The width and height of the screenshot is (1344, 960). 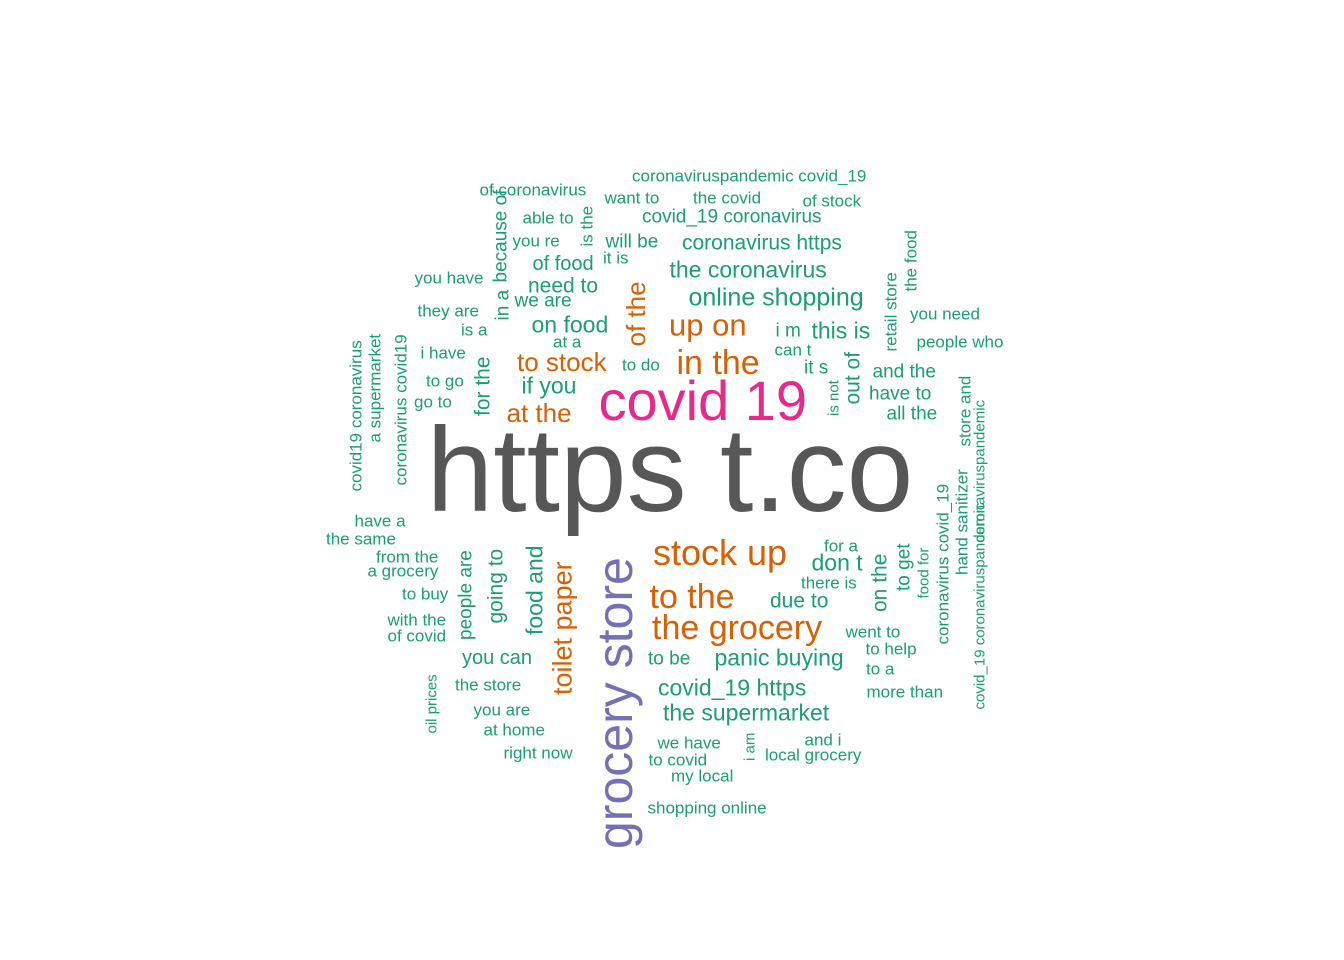 What do you see at coordinates (945, 314) in the screenshot?
I see `cloud-word-you-need: you need` at bounding box center [945, 314].